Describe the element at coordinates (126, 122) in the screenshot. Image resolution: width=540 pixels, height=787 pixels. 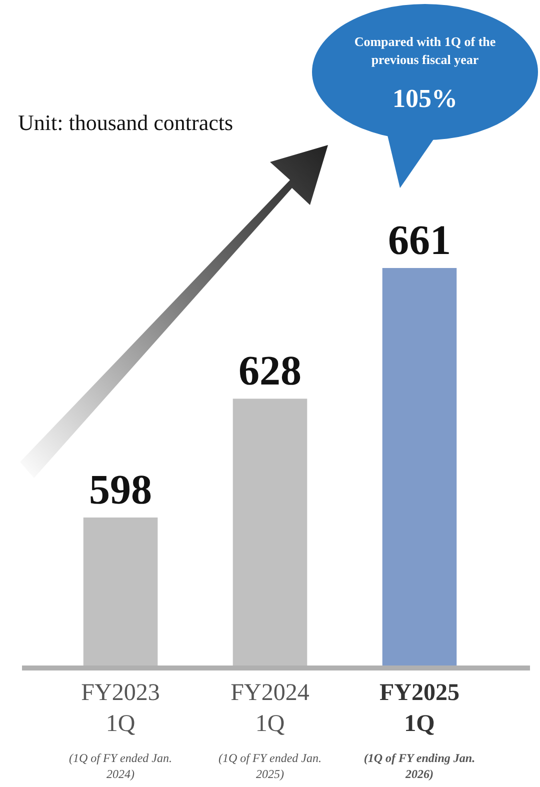
I see `text: Unit: thousand contracts` at that location.